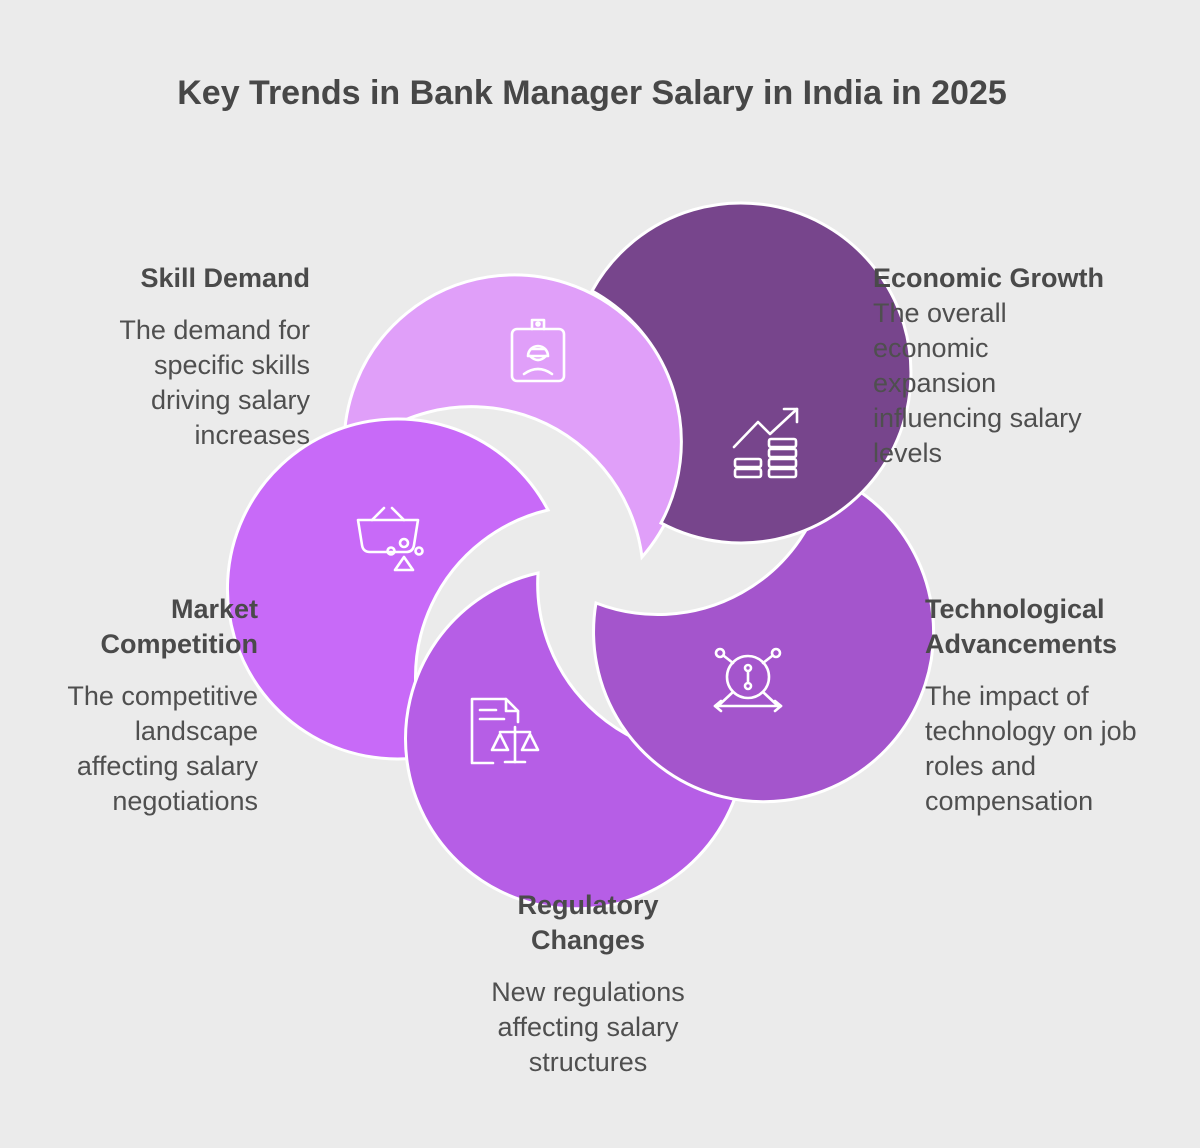 This screenshot has height=1148, width=1200. Describe the element at coordinates (162, 696) in the screenshot. I see `desc-market-competition-line: The competitive` at that location.